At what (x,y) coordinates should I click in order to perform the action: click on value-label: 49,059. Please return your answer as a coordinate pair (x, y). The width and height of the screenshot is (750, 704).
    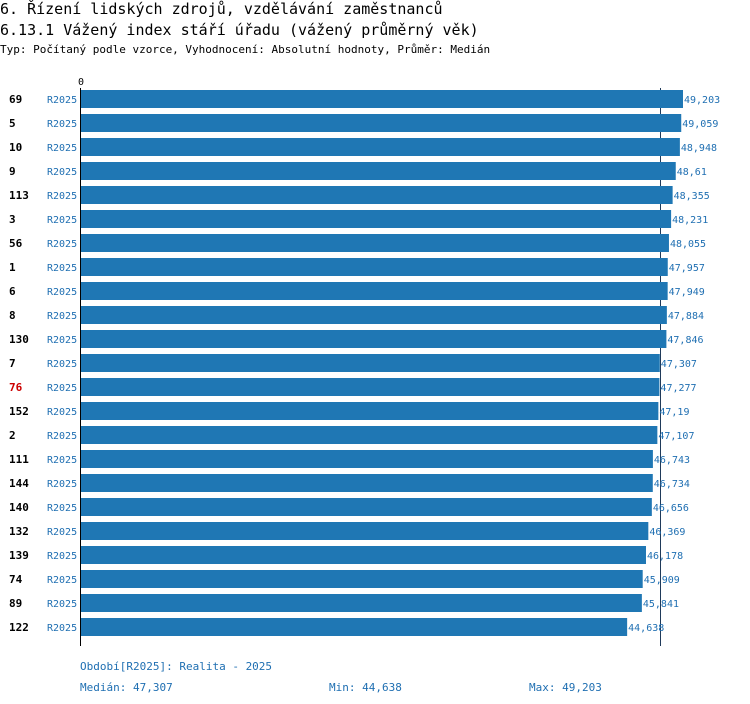
    Looking at the image, I should click on (700, 124).